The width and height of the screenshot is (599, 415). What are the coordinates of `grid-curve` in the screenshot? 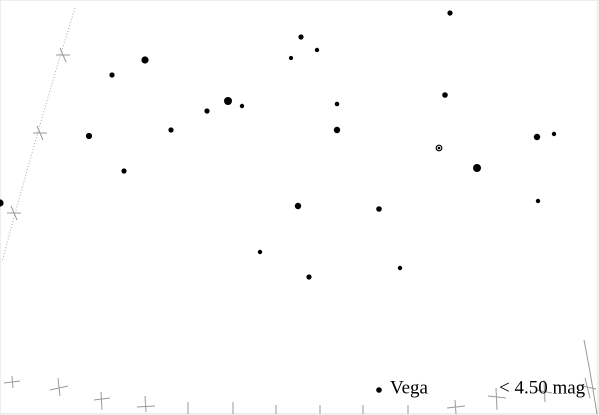 It's located at (38, 135).